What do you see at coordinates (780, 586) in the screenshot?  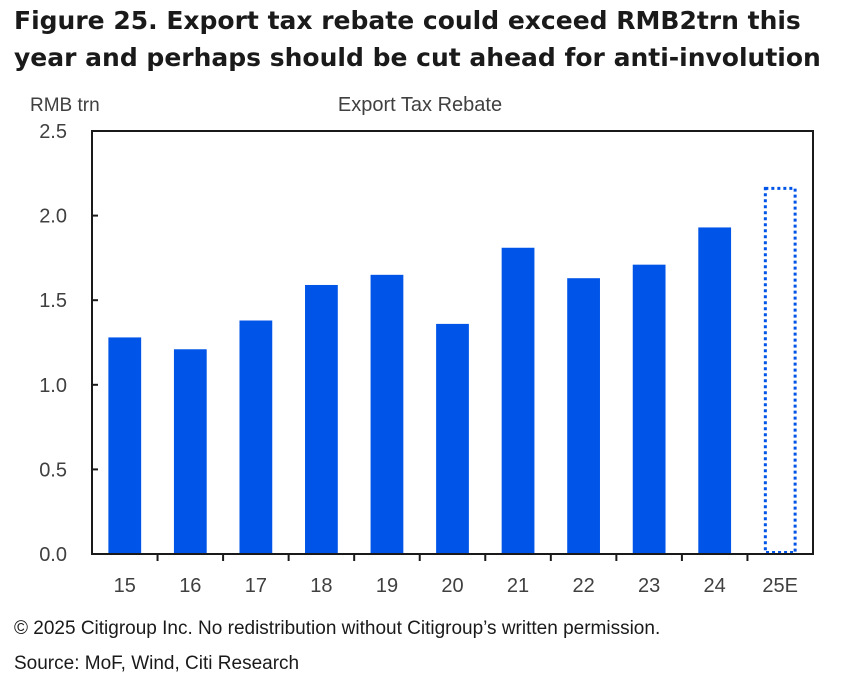 I see `x-tick-label: 25E` at bounding box center [780, 586].